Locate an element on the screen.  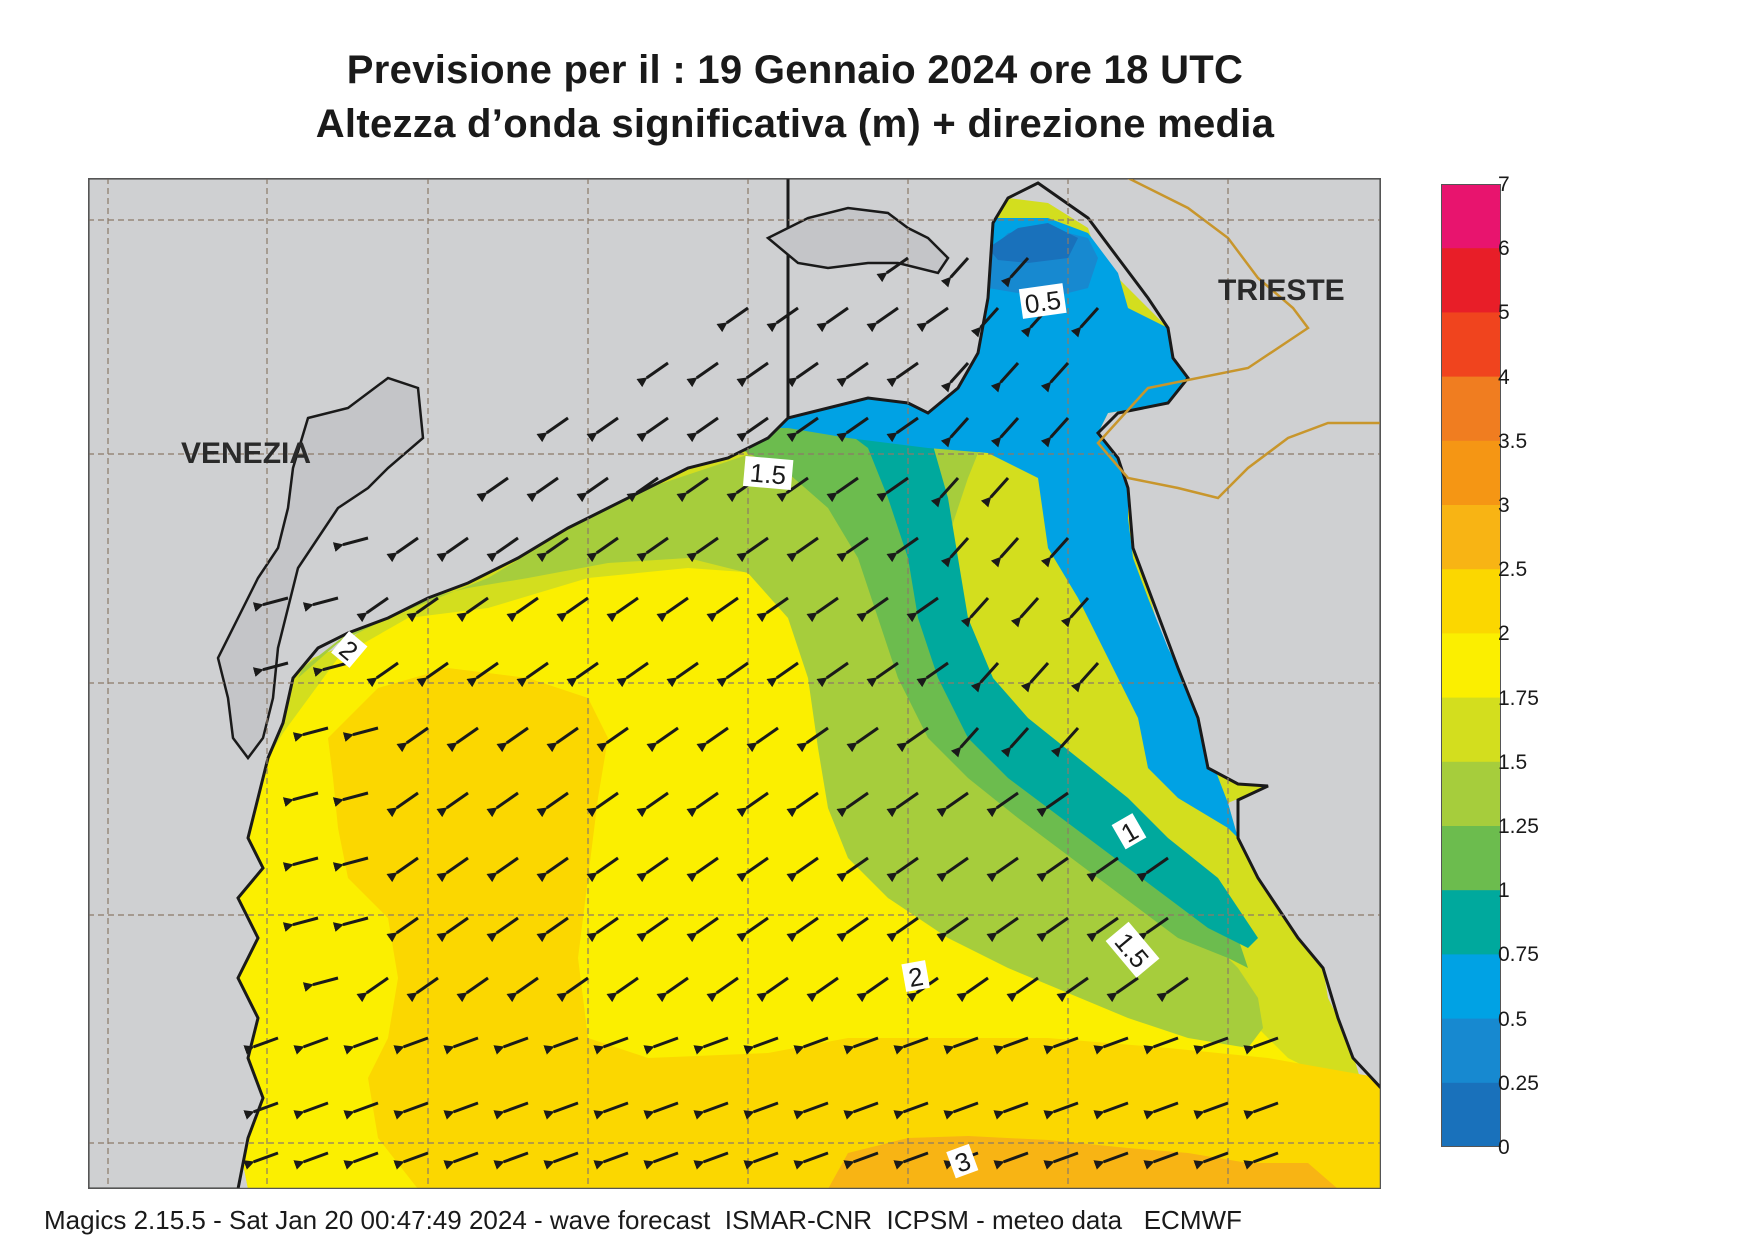
legend-label: 0.5 is located at coordinates (1513, 1019).